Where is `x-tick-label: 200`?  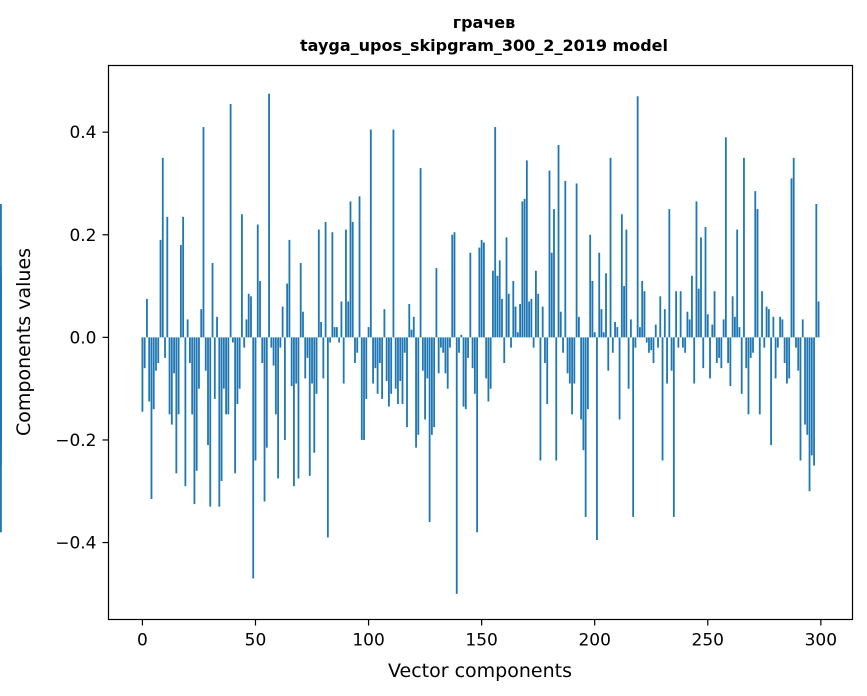 x-tick-label: 200 is located at coordinates (594, 641).